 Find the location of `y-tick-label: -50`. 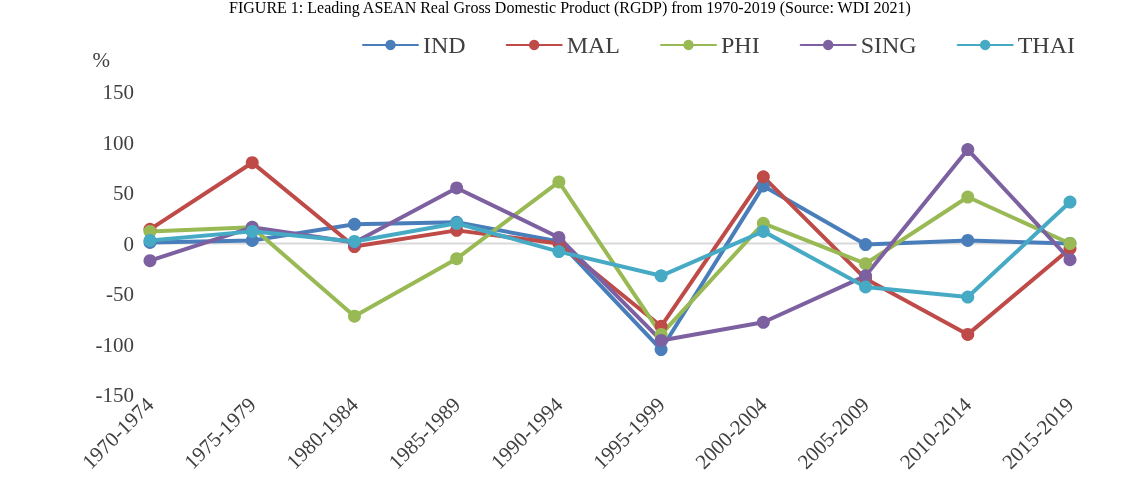

y-tick-label: -50 is located at coordinates (120, 294).